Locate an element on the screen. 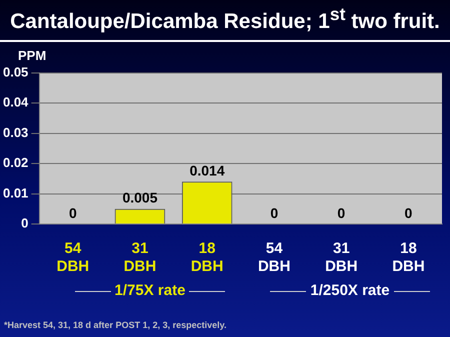 This screenshot has height=337, width=450. text: 1/250X rate is located at coordinates (350, 290).